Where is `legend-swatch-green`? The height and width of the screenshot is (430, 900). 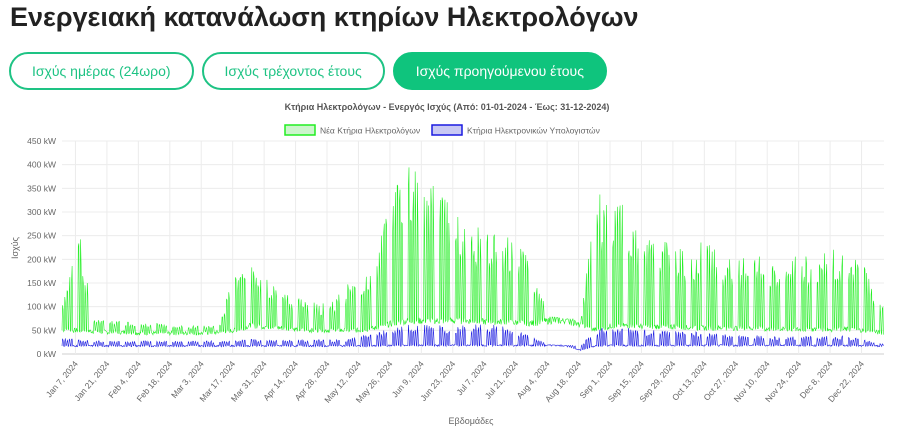 legend-swatch-green is located at coordinates (300, 130).